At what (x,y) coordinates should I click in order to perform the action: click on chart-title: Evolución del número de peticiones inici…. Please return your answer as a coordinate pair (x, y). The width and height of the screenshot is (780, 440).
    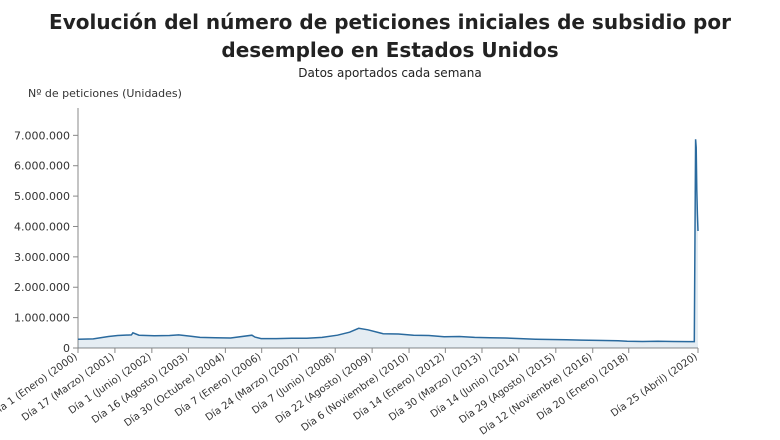
    Looking at the image, I should click on (390, 36).